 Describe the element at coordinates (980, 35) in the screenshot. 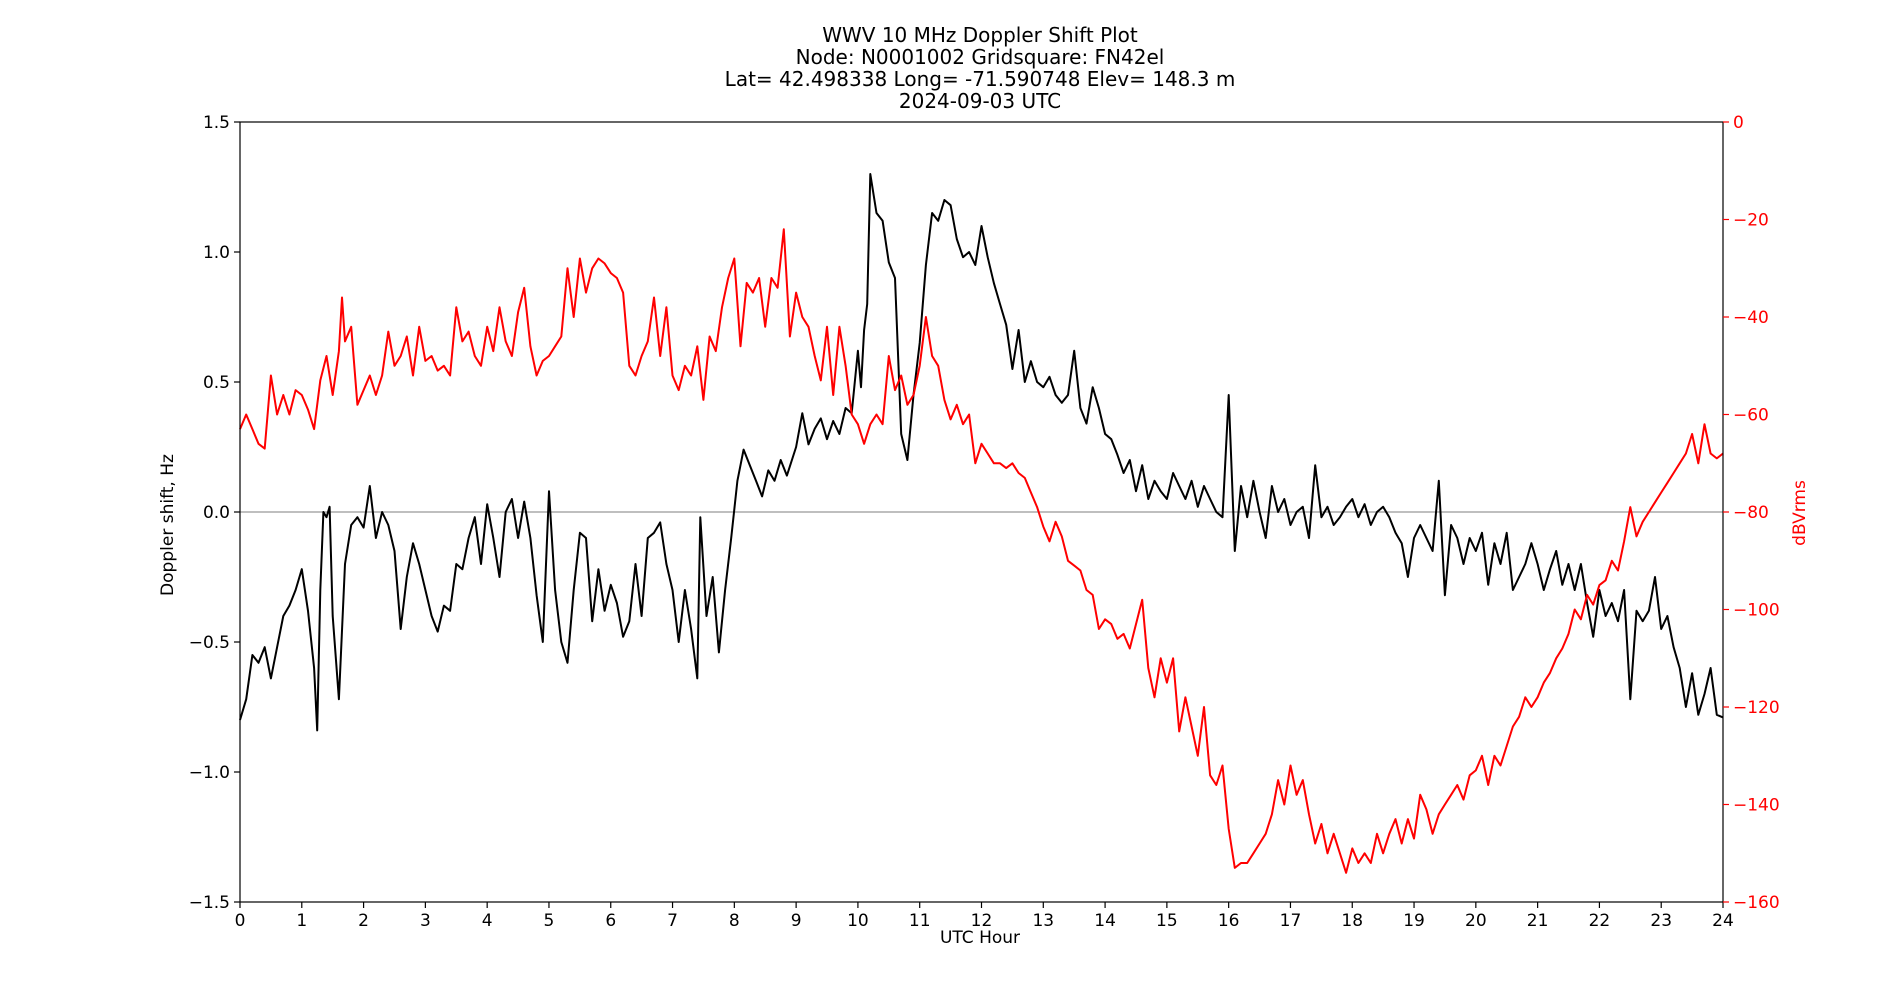

I see `title-line-1: WWV 10 MHz Doppler Shift Plot` at that location.